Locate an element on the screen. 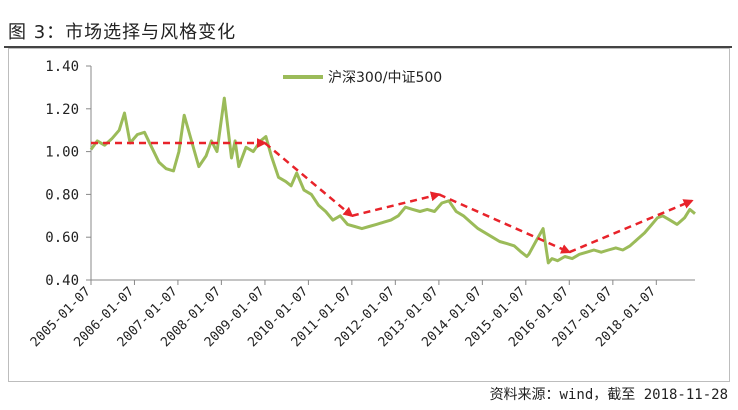 Image resolution: width=738 pixels, height=410 pixels. source-note: 资料来源：wind，截至 2018-11-28 is located at coordinates (608, 395).